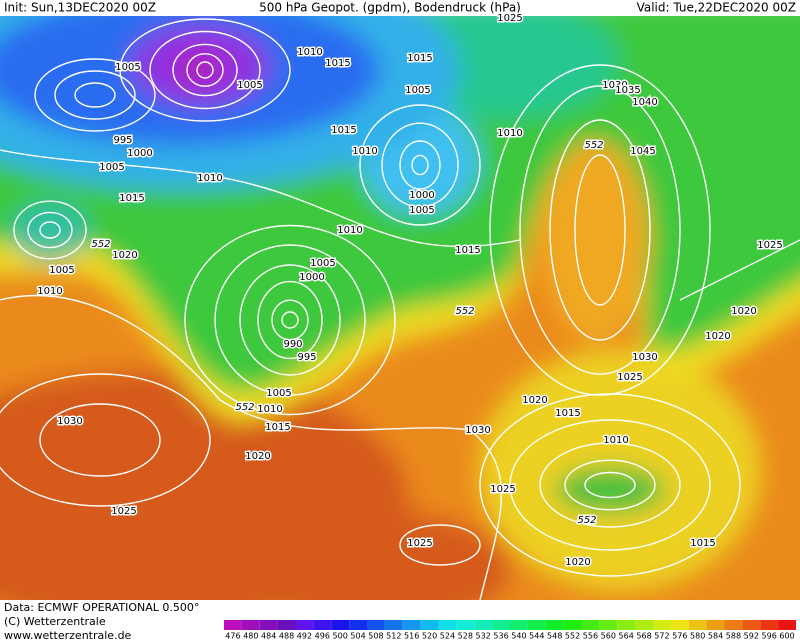 The width and height of the screenshot is (800, 642). I want to click on colorbar-label: 600, so click(786, 636).